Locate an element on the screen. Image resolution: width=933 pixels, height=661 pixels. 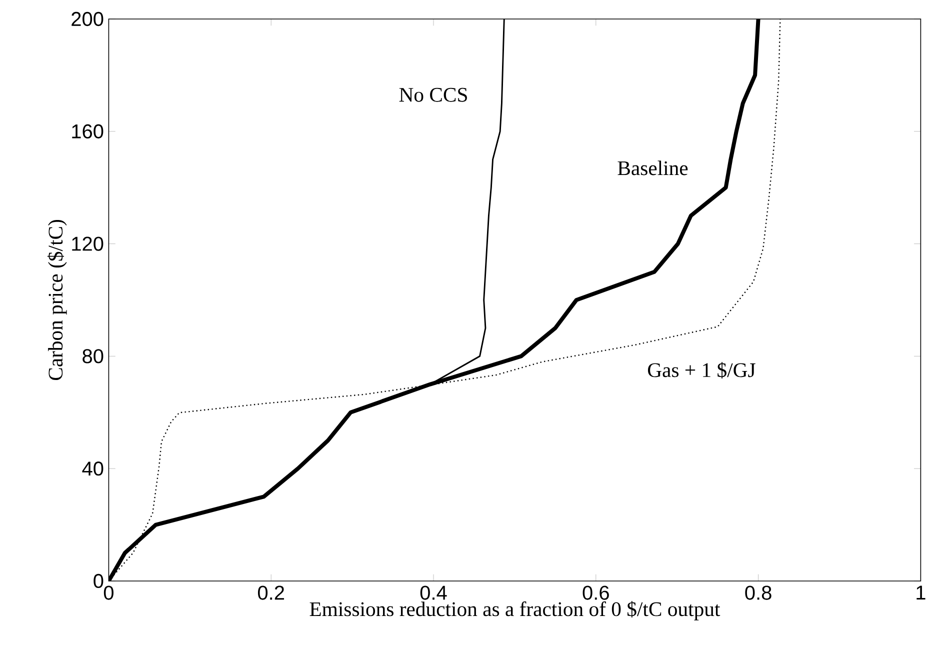
y-tick-label: 200 is located at coordinates (88, 19).